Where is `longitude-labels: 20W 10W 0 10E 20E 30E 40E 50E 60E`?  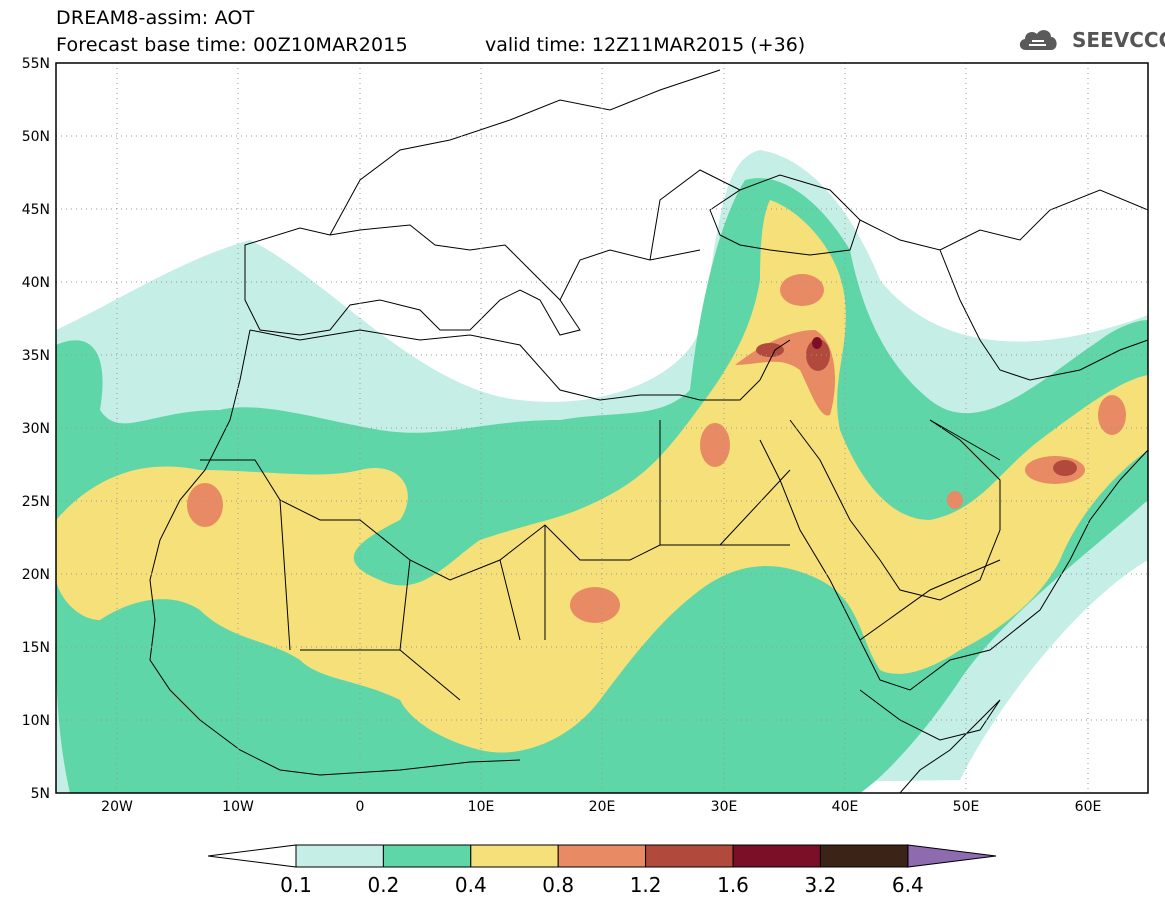 longitude-labels: 20W 10W 0 10E 20E 30E 40E 50E 60E is located at coordinates (601, 807).